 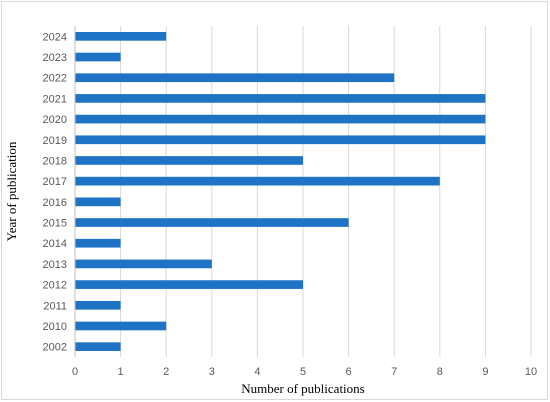 I want to click on x-tick-label: 7, so click(x=394, y=372).